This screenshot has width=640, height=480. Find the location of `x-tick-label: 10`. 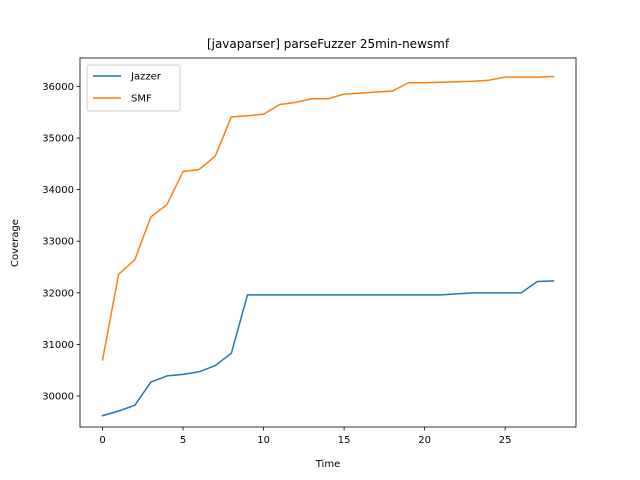

x-tick-label: 10 is located at coordinates (263, 440).